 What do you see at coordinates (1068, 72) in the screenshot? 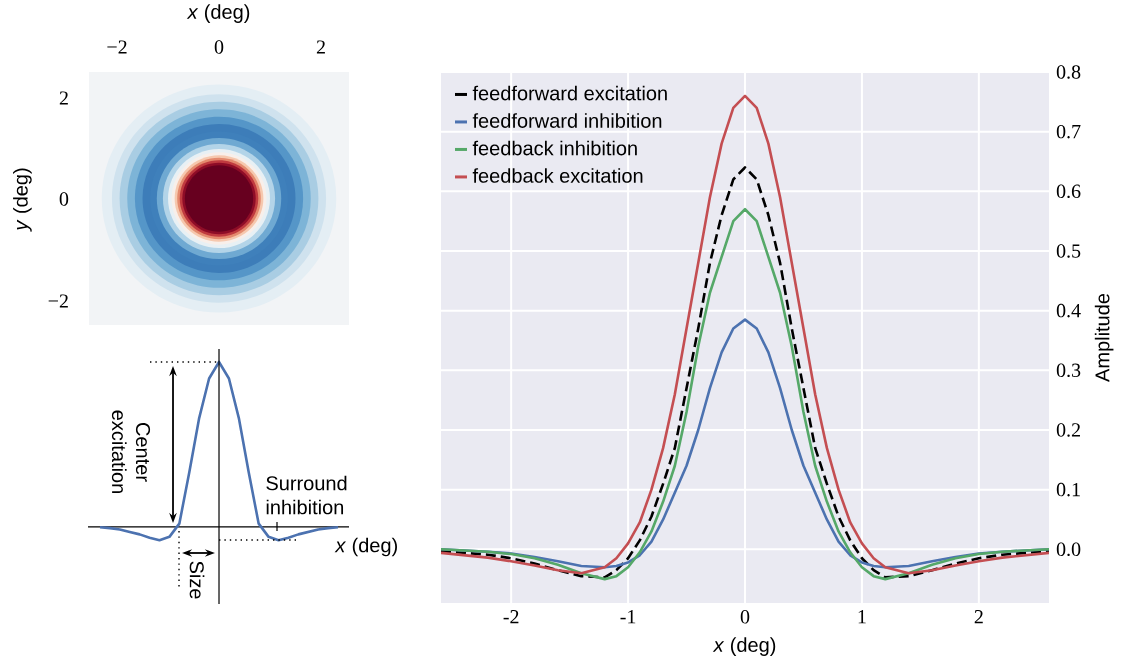
I see `y-tick-label: 0.8` at bounding box center [1068, 72].